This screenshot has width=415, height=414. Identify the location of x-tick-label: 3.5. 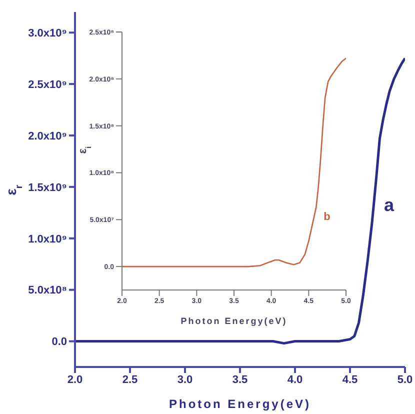
(240, 380).